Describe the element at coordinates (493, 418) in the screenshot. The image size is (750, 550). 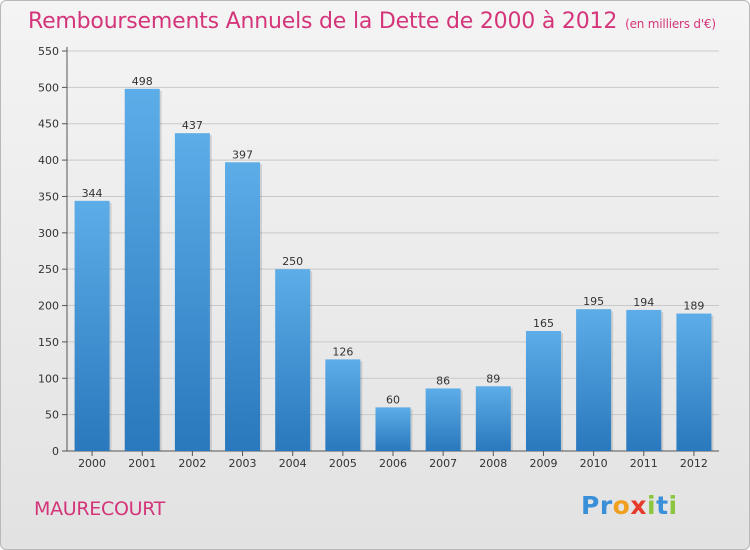
I see `bar-2008` at that location.